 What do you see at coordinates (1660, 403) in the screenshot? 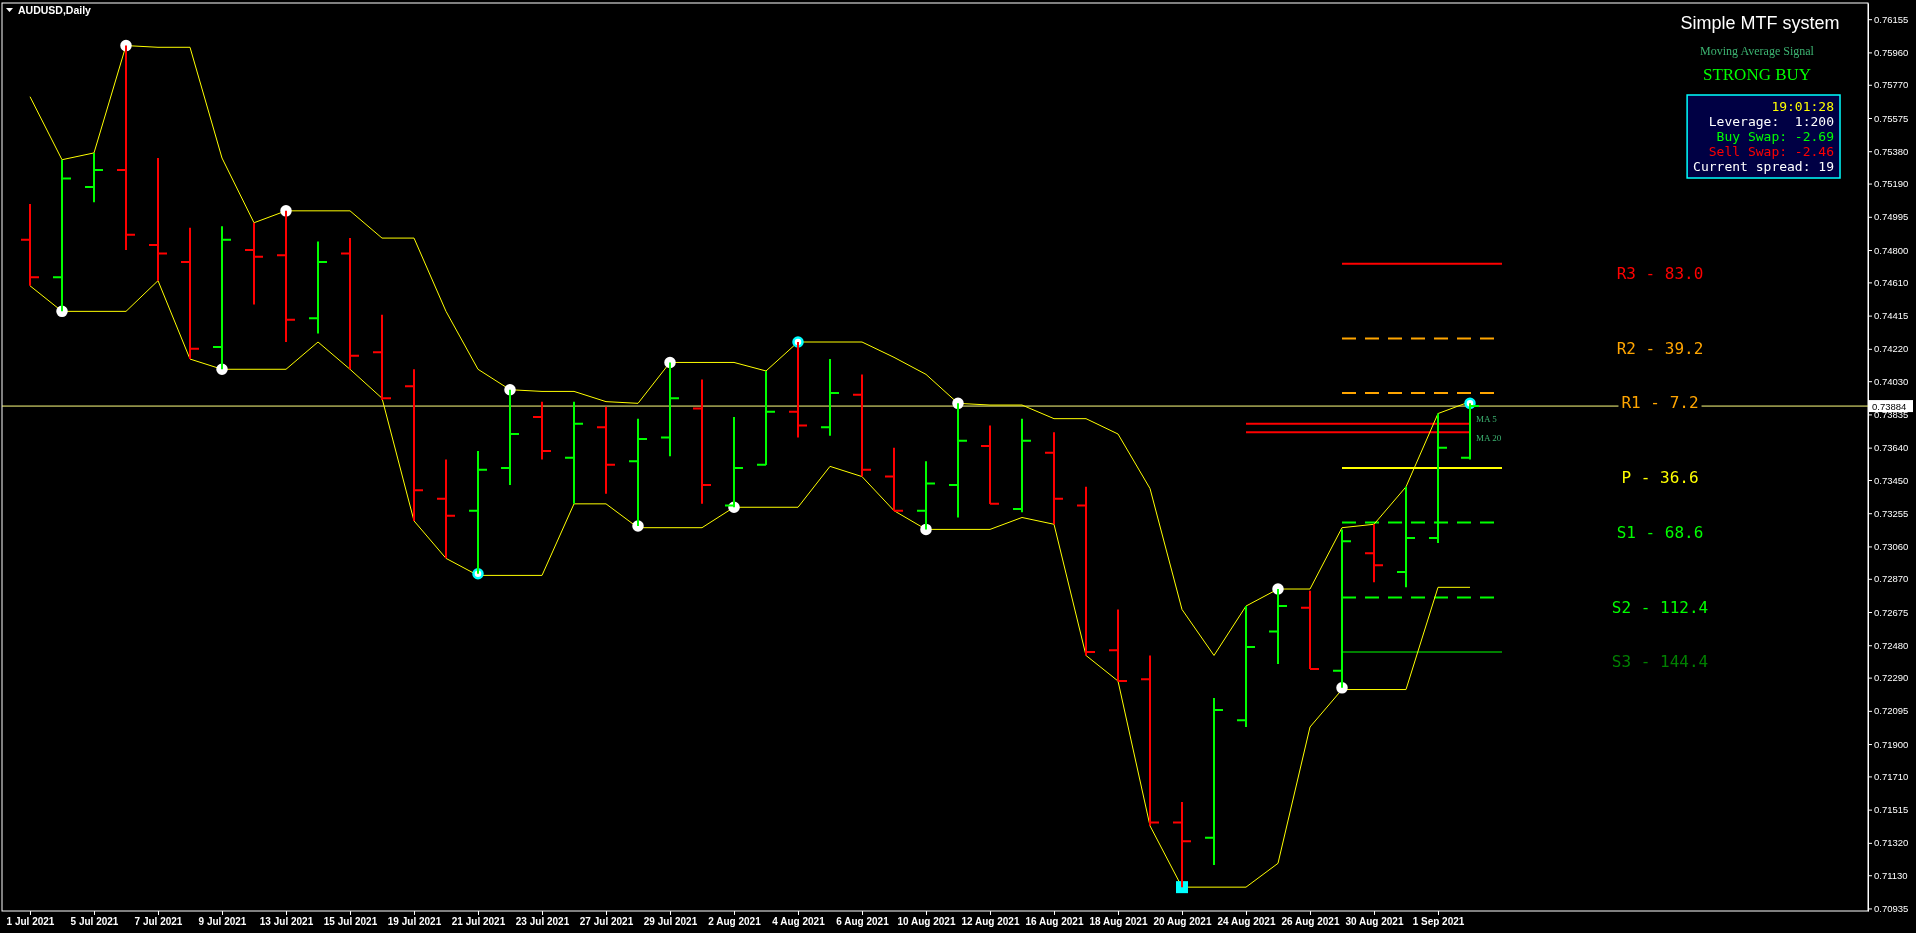
I see `ref-line-label: R1 - 7.2` at bounding box center [1660, 403].